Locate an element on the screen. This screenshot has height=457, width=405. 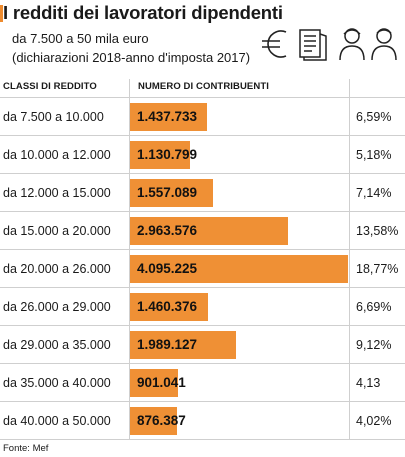
table-row: da 12.000 a 15.000 1.557.089 7,14% is located at coordinates (202, 192).